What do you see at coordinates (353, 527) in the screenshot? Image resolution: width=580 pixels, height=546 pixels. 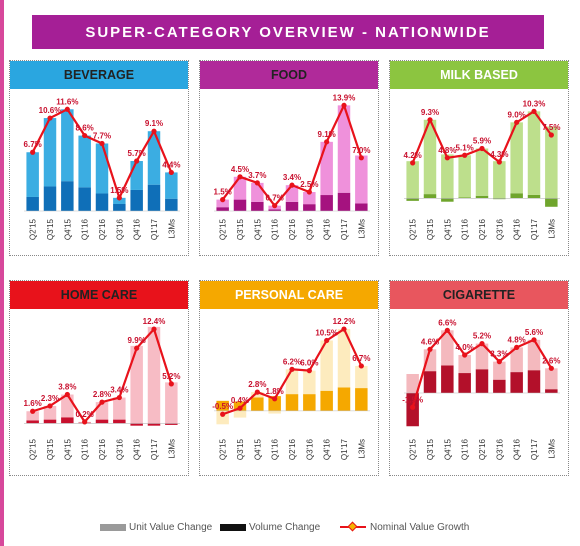 I see `legend-swatch-nominal-growth` at bounding box center [353, 527].